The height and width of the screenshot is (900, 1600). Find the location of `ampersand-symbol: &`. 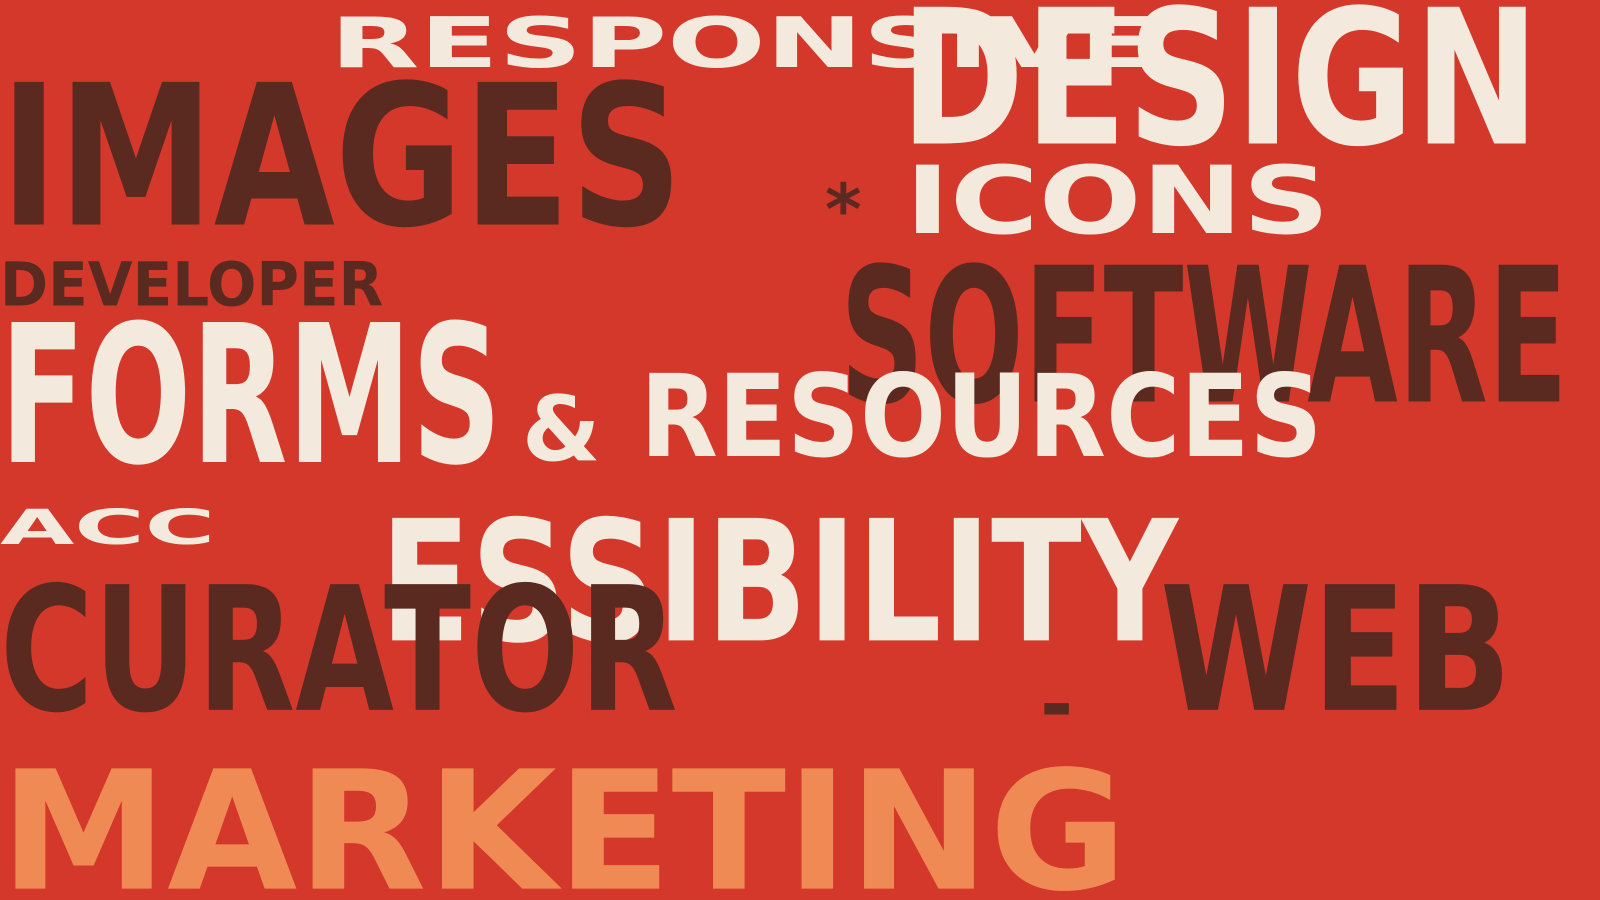

ampersand-symbol: & is located at coordinates (561, 429).